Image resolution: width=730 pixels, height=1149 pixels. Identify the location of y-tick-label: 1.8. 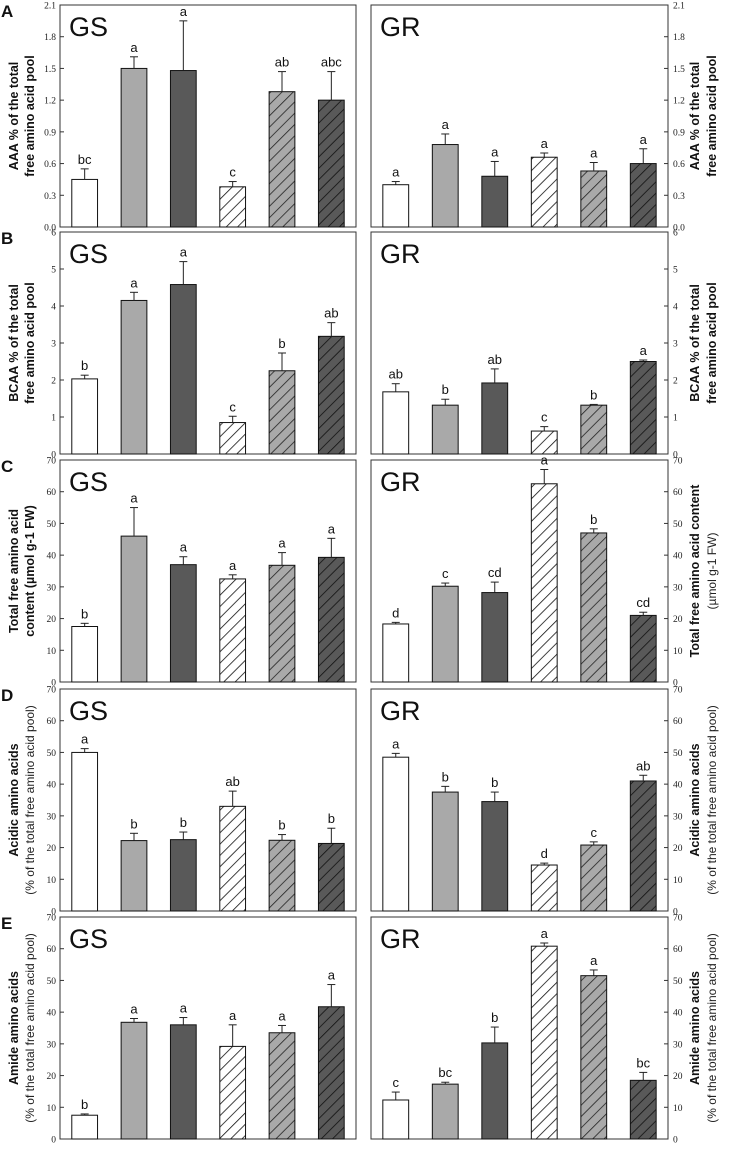
(679, 38).